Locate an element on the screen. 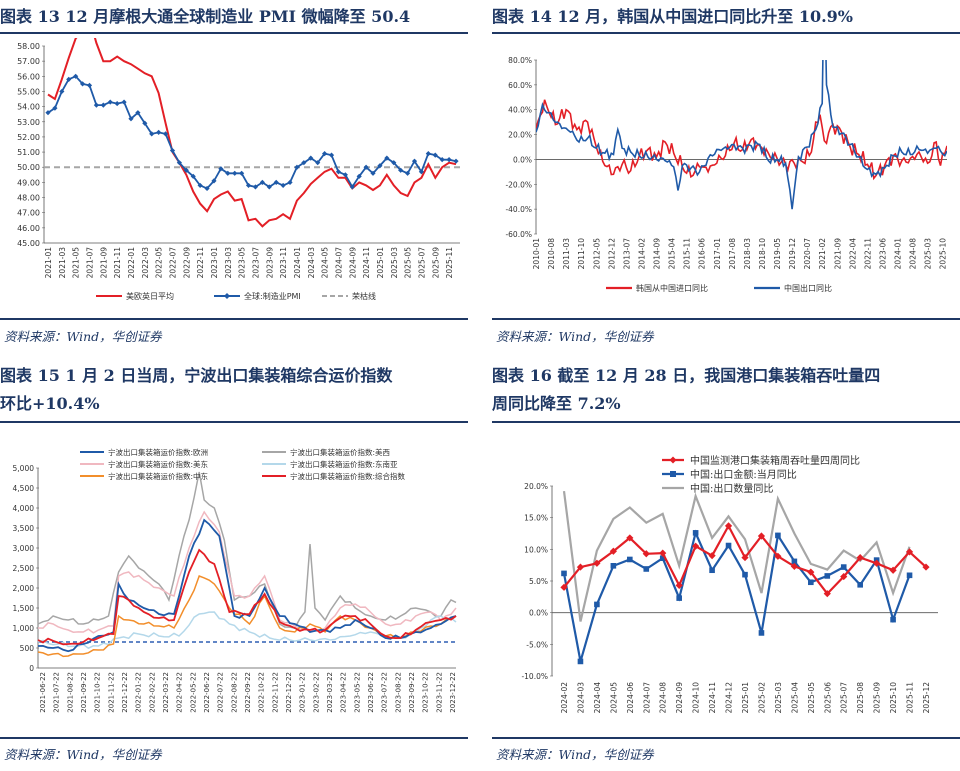 Image resolution: width=960 pixels, height=771 pixels. x-tick-label: 2023-10-22 is located at coordinates (426, 692).